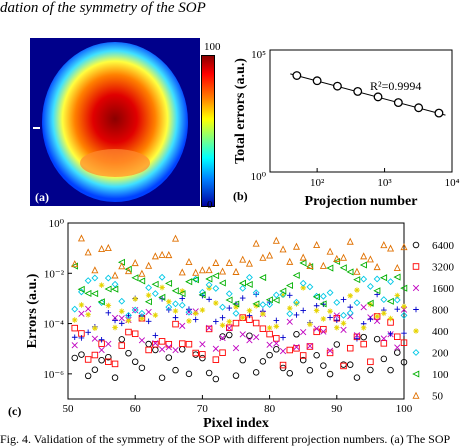 The image size is (474, 447). What do you see at coordinates (115, 122) in the screenshot?
I see `sop-heatmap` at bounding box center [115, 122].